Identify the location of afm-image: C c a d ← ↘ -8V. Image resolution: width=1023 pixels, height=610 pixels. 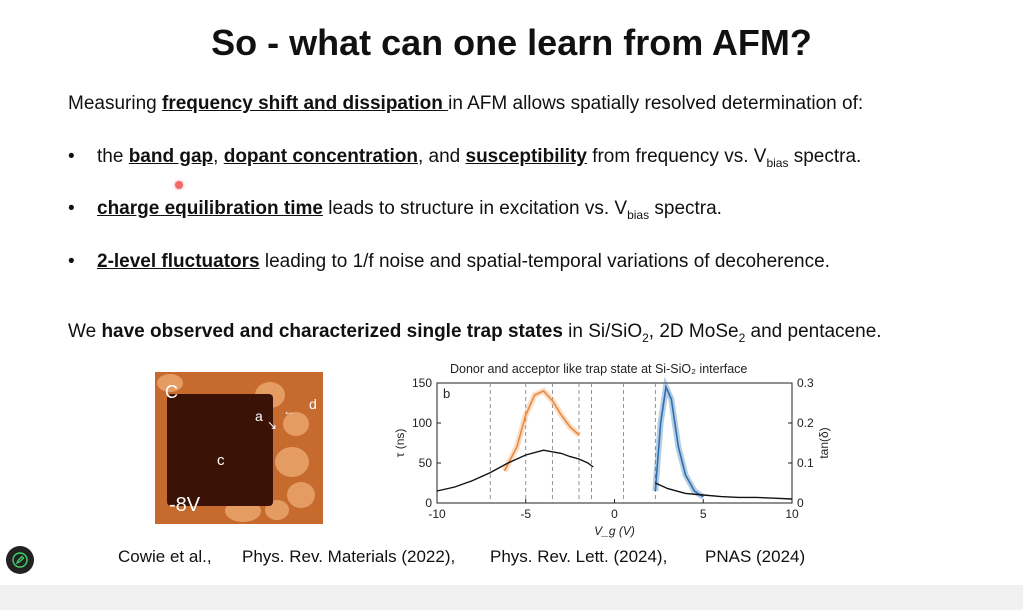
(239, 448).